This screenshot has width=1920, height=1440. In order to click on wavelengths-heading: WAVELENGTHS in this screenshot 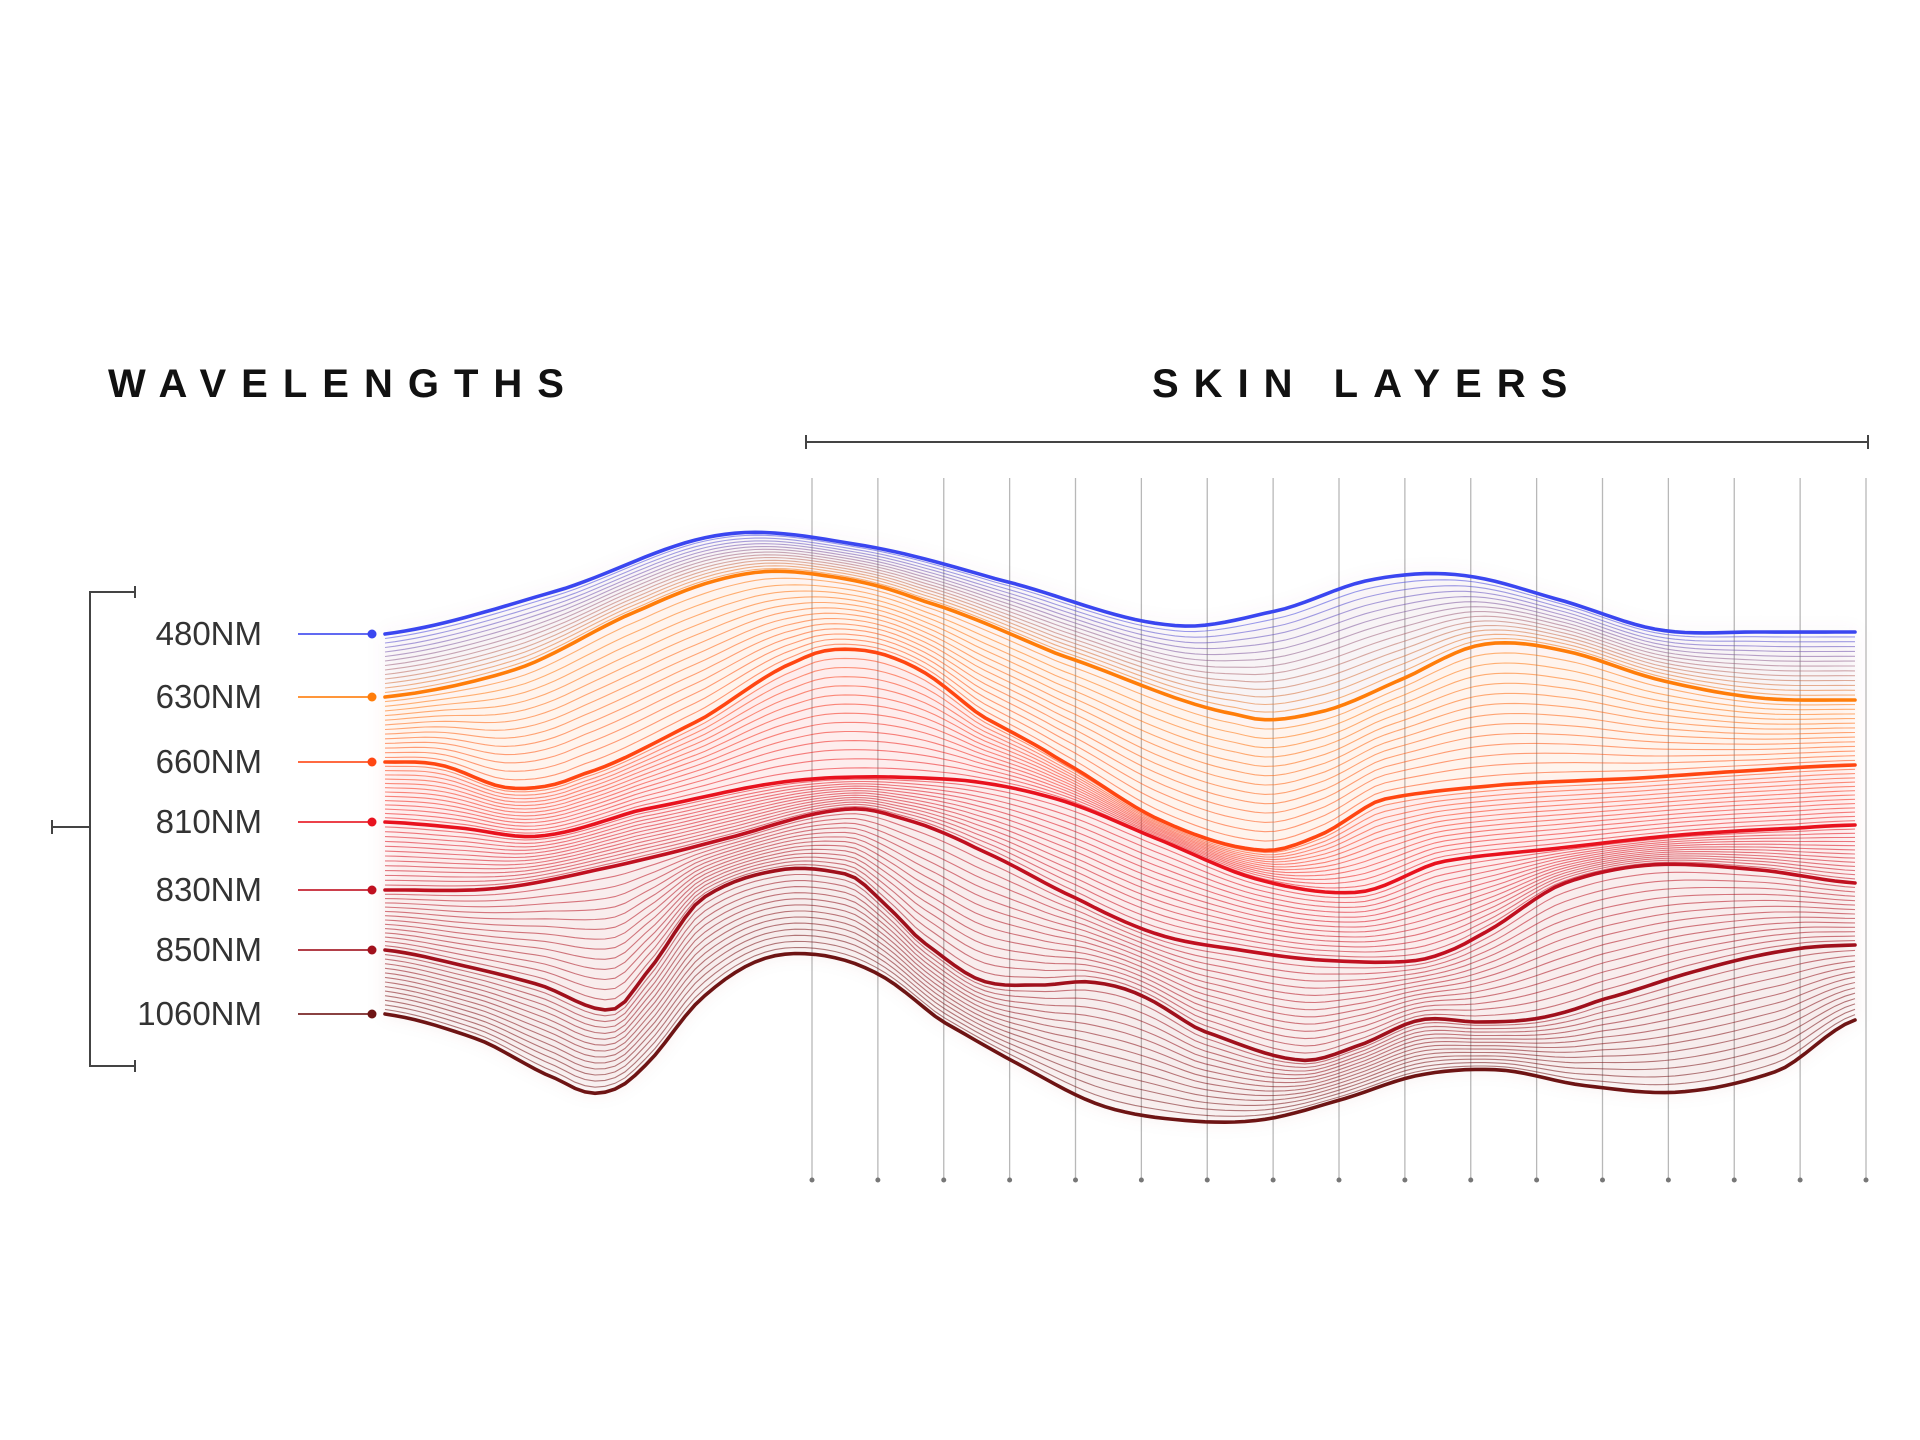, I will do `click(343, 384)`.